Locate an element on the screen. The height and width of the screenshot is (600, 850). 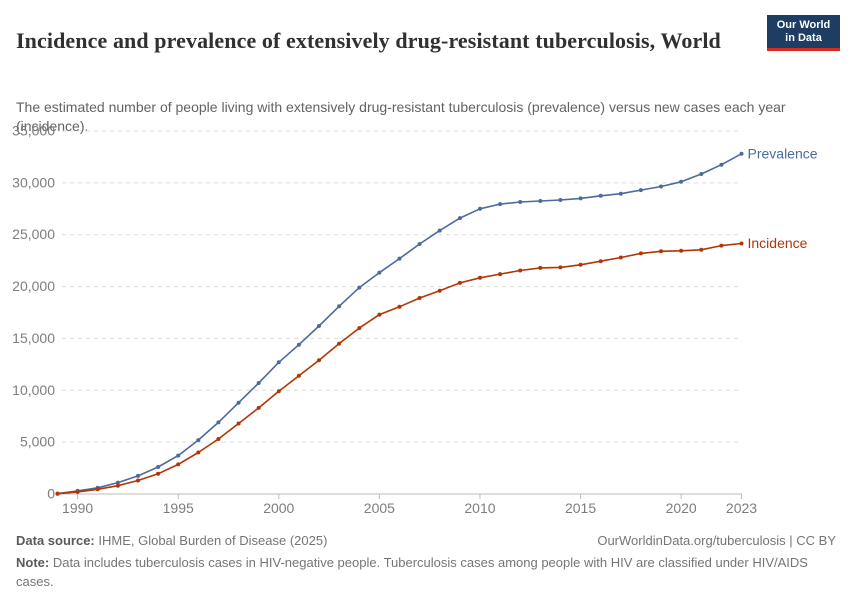
x-axis-tick-label: 1990 is located at coordinates (77, 508).